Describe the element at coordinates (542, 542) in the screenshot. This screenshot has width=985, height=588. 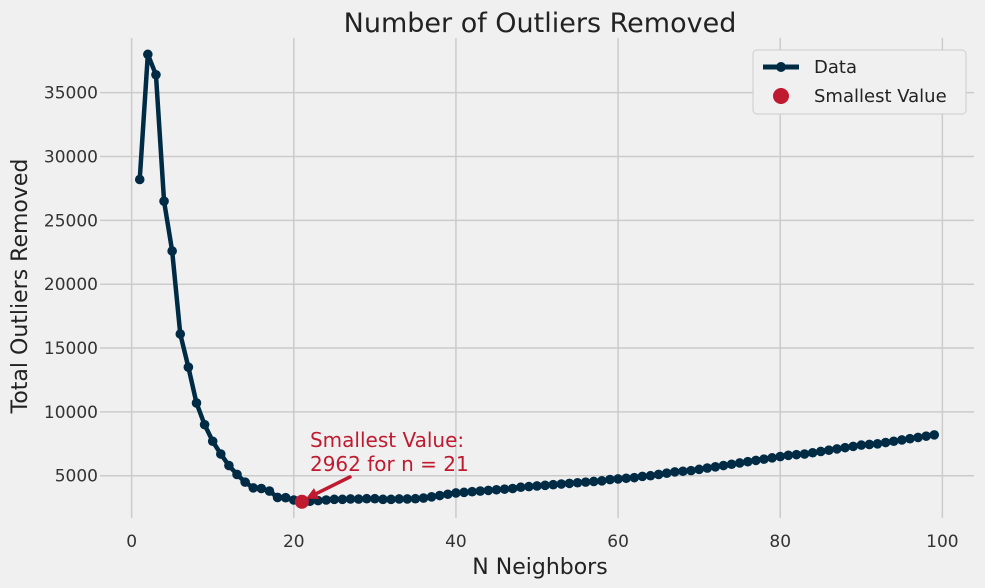
I see `x-axis-ticks: 0 20 40 60 80 100` at that location.